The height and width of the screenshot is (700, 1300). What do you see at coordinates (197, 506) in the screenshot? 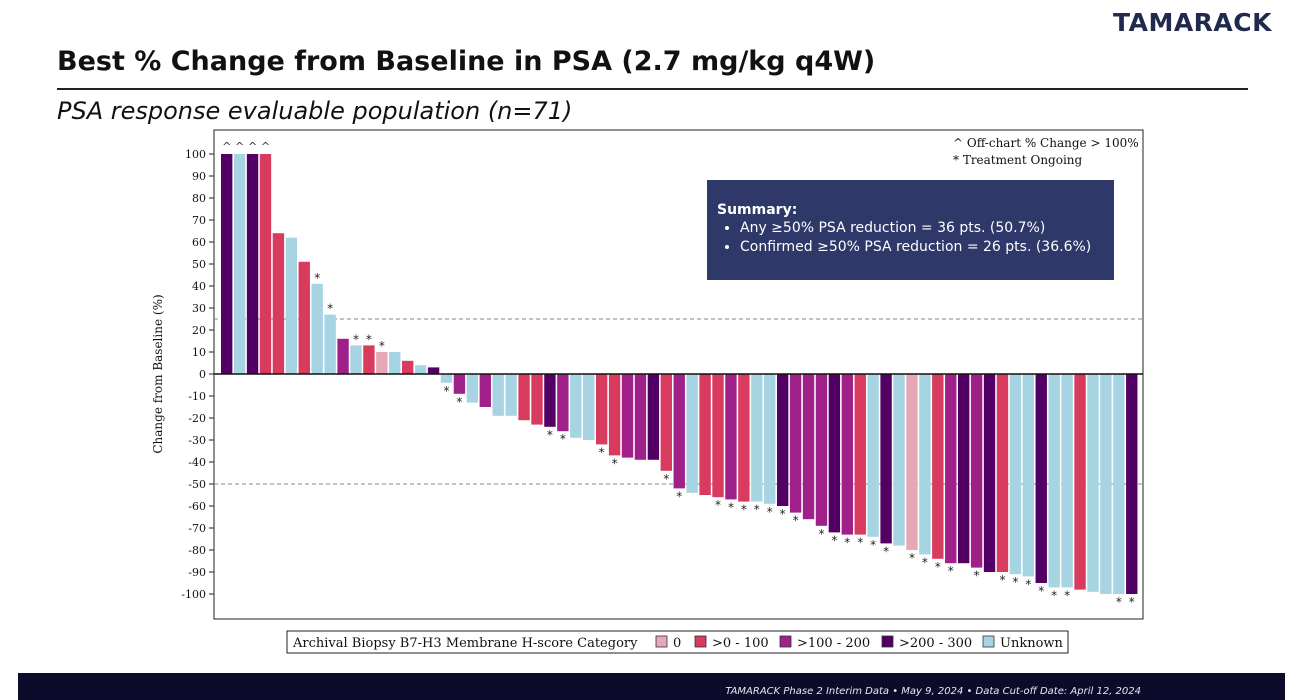
I see `y-tick-label: -60` at bounding box center [197, 506].